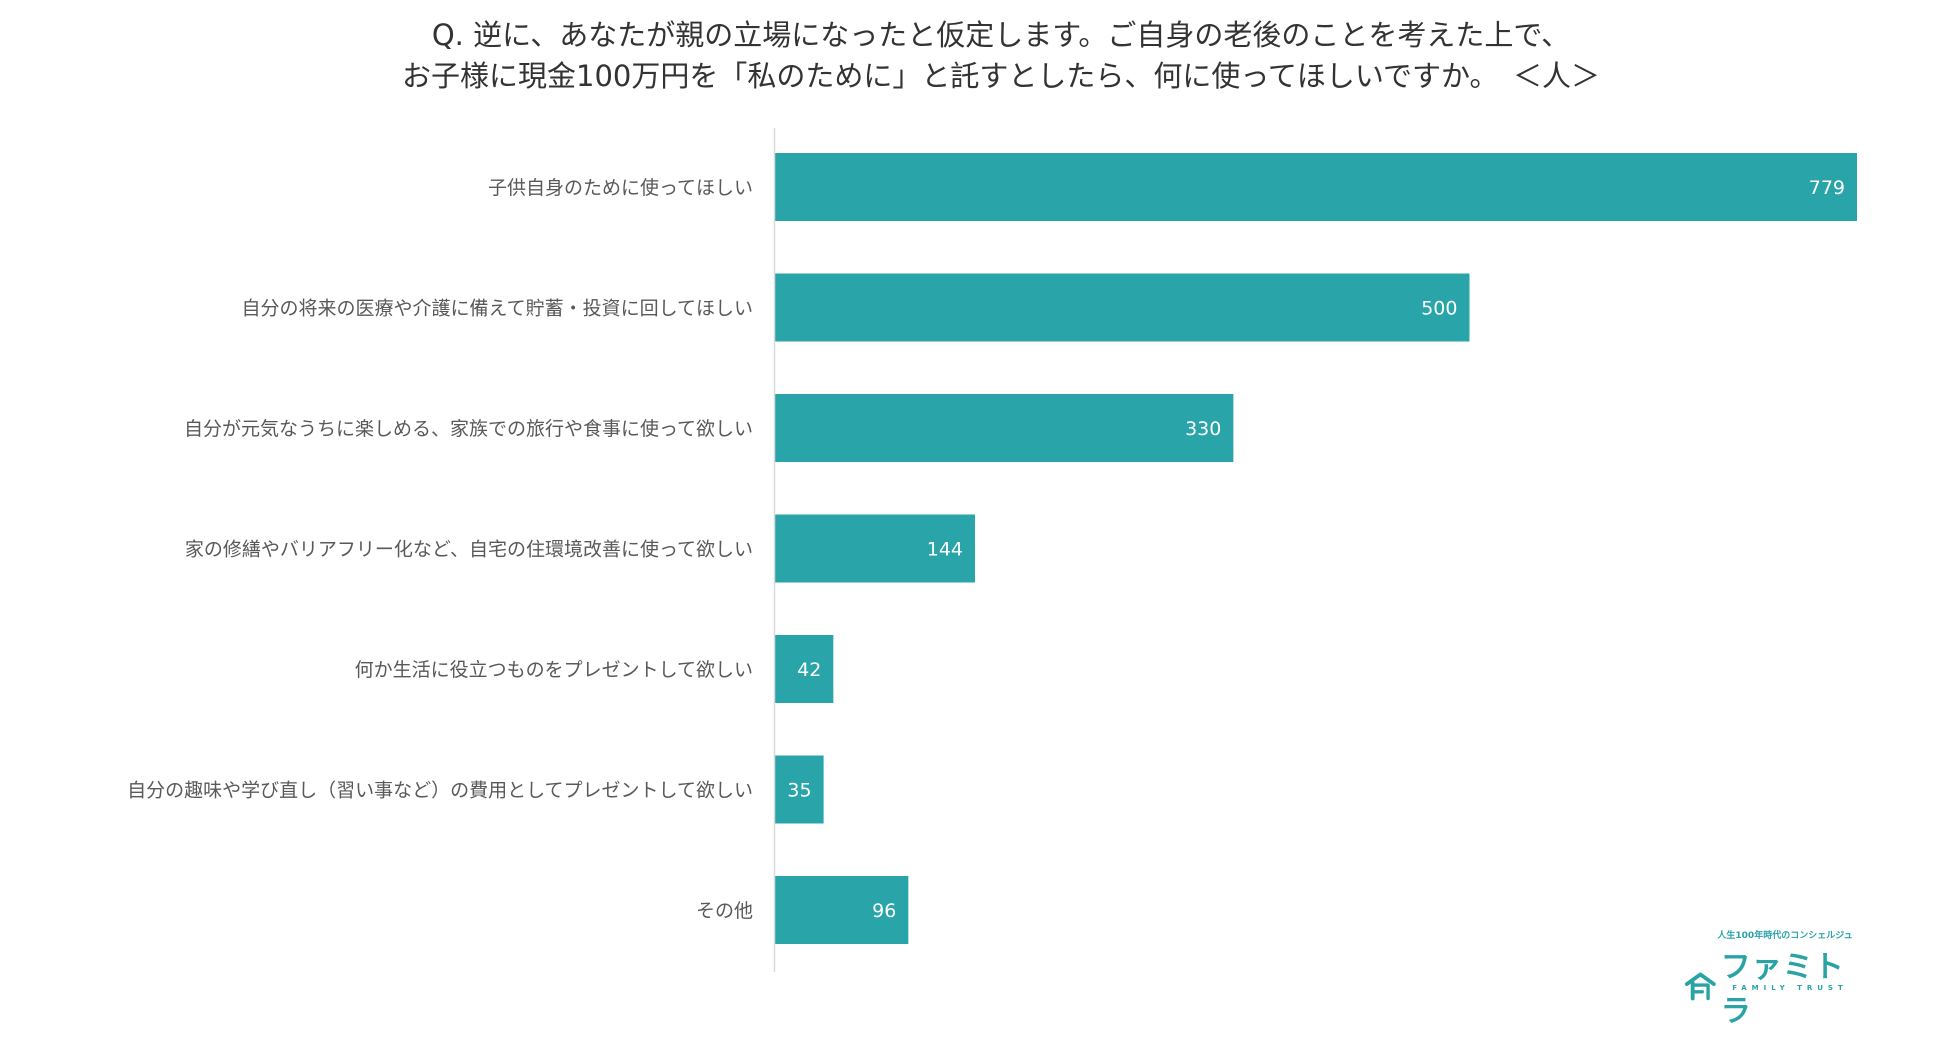 This screenshot has height=1043, width=1947. I want to click on category-label-4: 家の修繕やバリアフリー化など、自宅の住環境改善に使って欲しい, so click(469, 550).